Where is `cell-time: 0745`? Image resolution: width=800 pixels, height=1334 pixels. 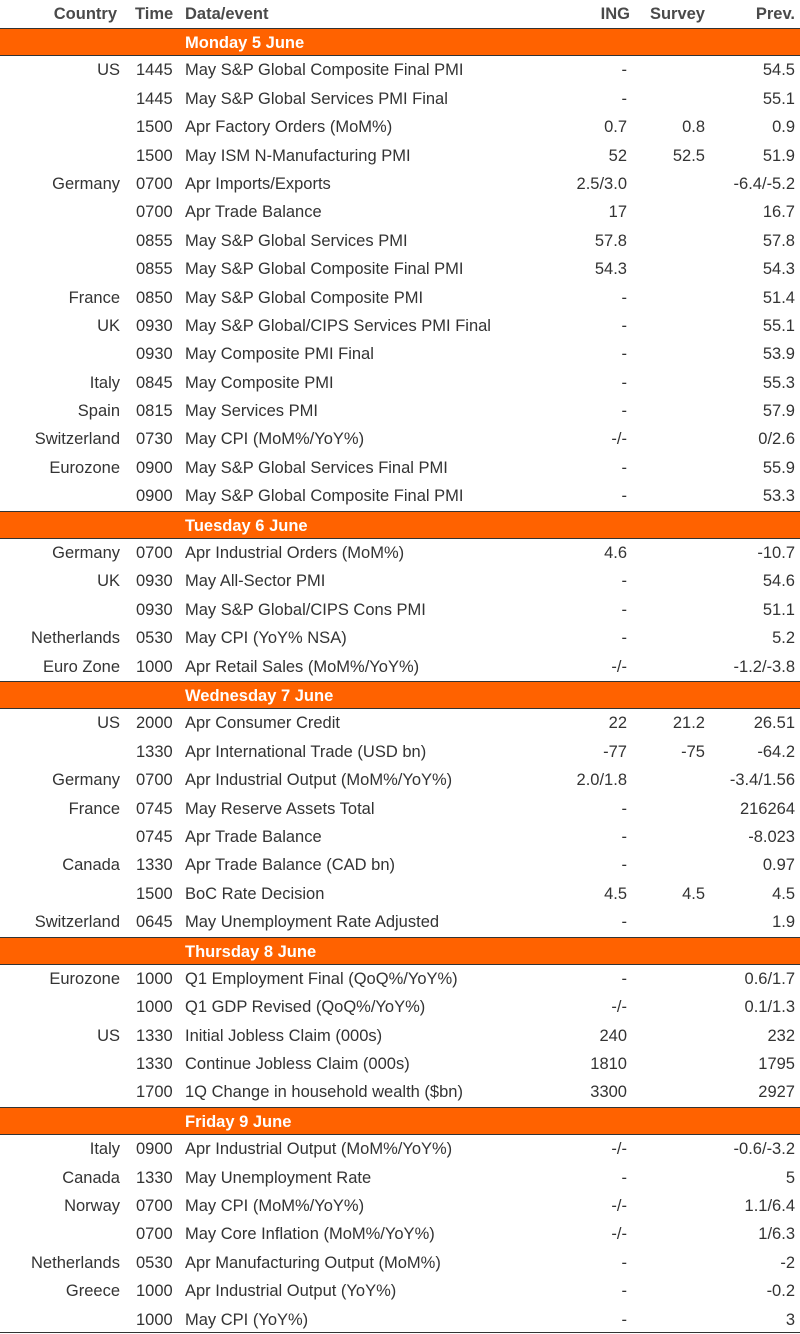 cell-time: 0745 is located at coordinates (154, 808).